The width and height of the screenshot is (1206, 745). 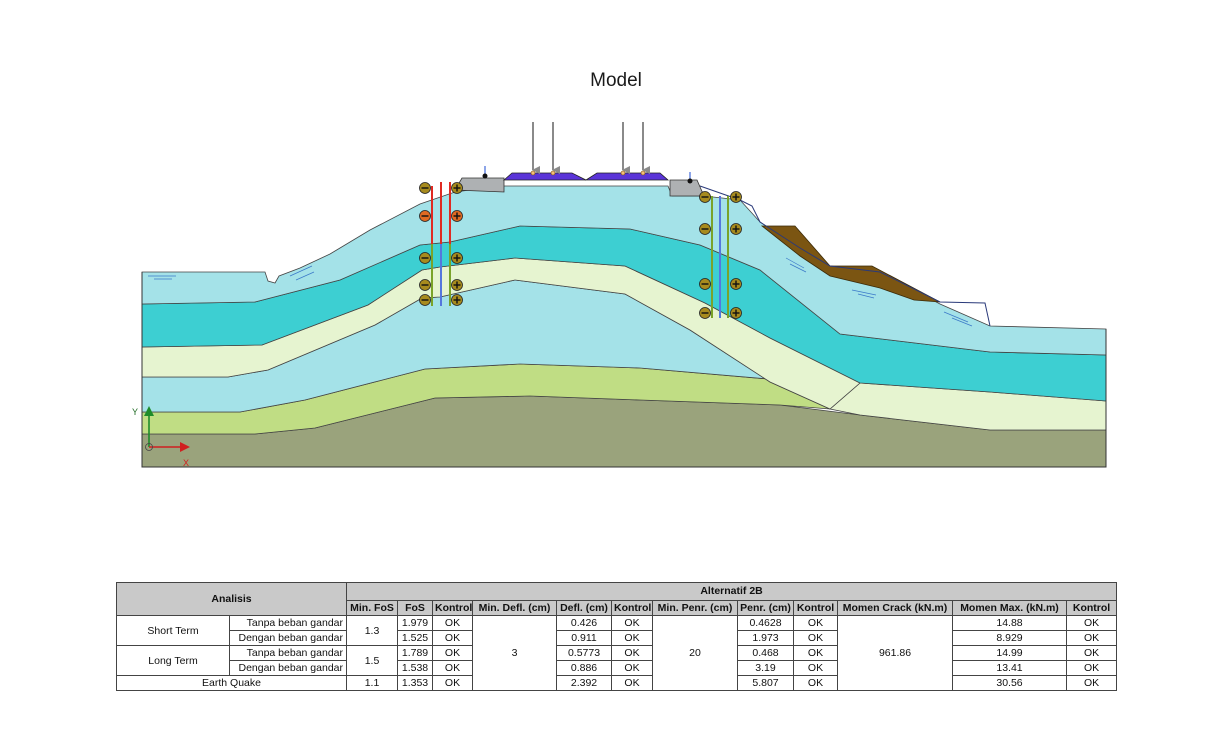 What do you see at coordinates (695, 608) in the screenshot?
I see `col-header: Min. Penr. (cm)` at bounding box center [695, 608].